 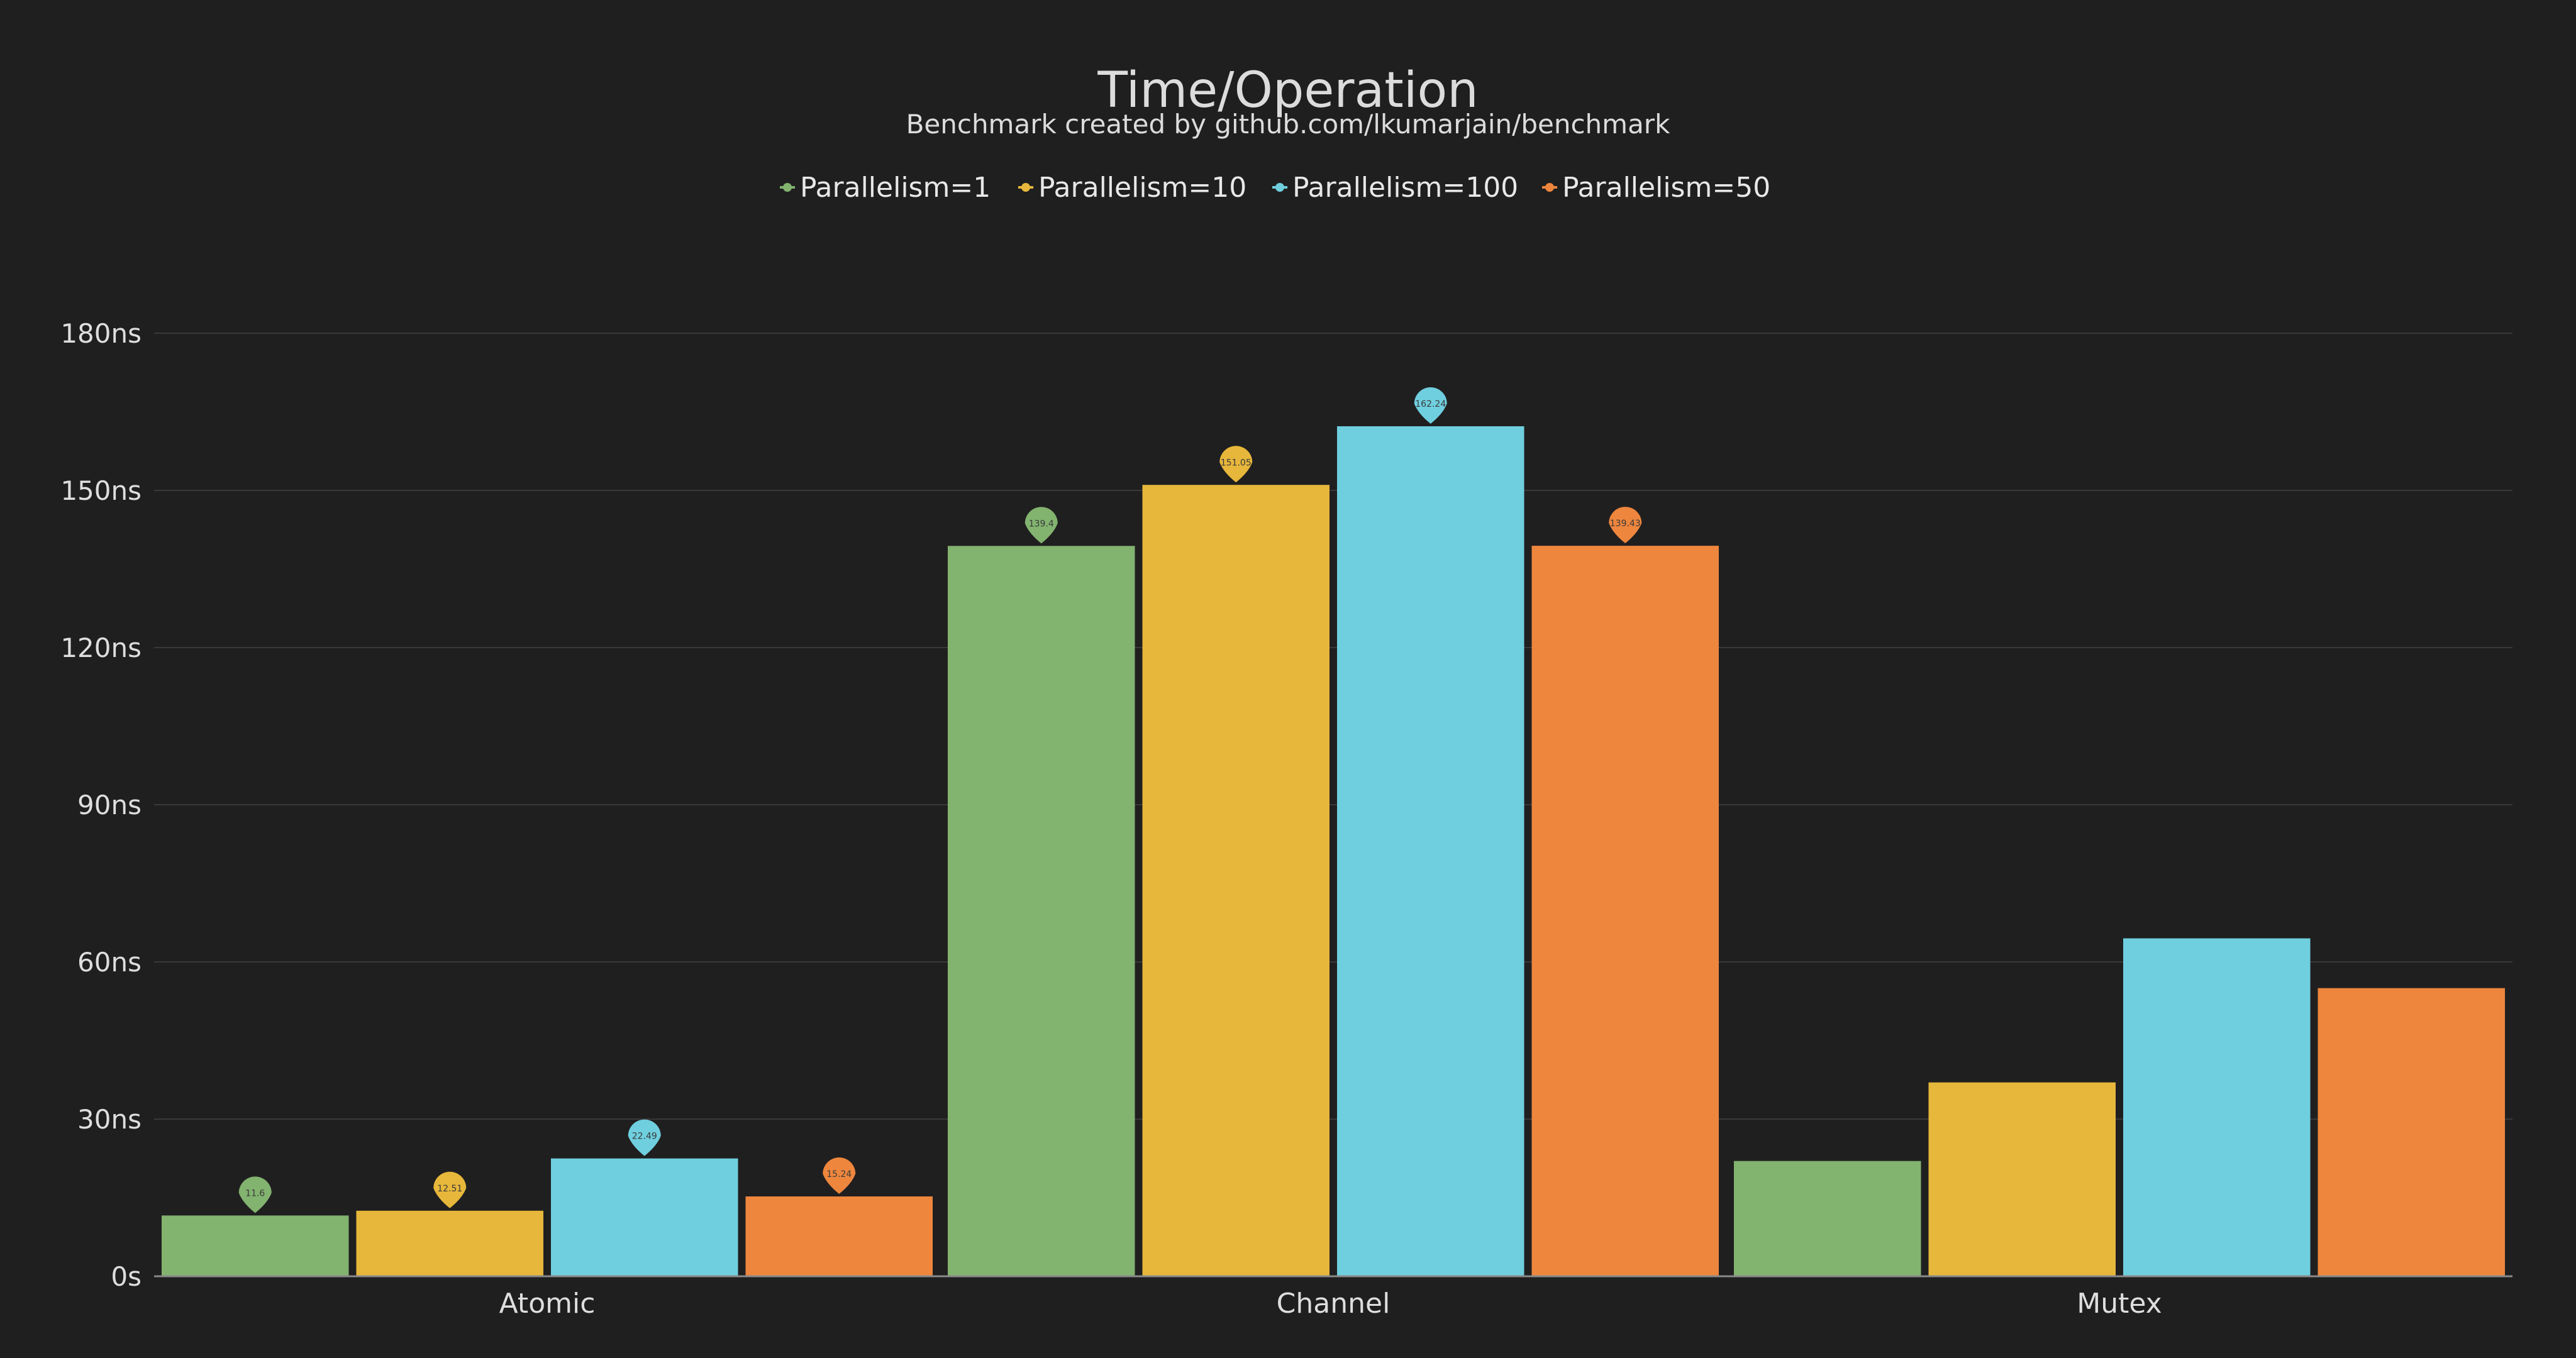 I want to click on x-tick-label: Mutex, so click(x=2119, y=1304).